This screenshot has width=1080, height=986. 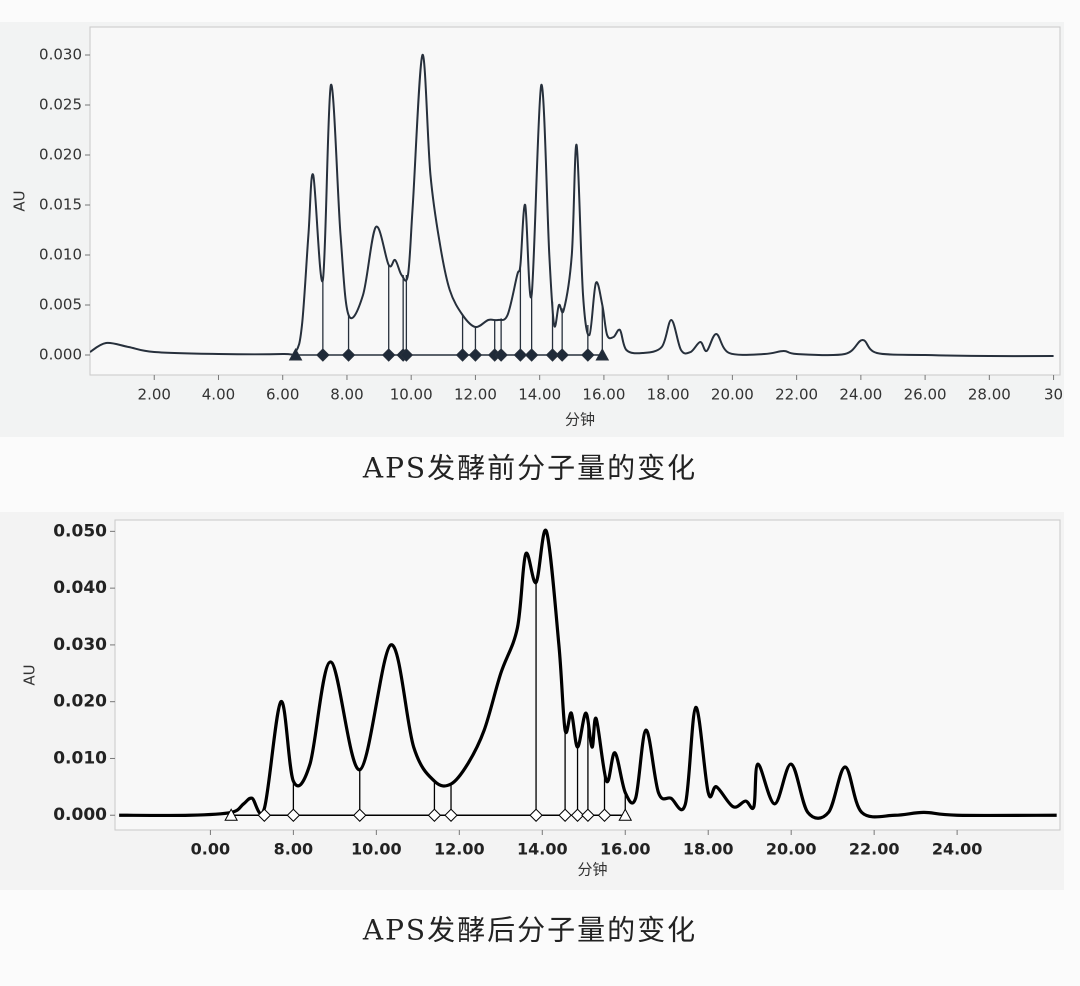 I want to click on y-tick-label: 0.005, so click(x=60, y=305).